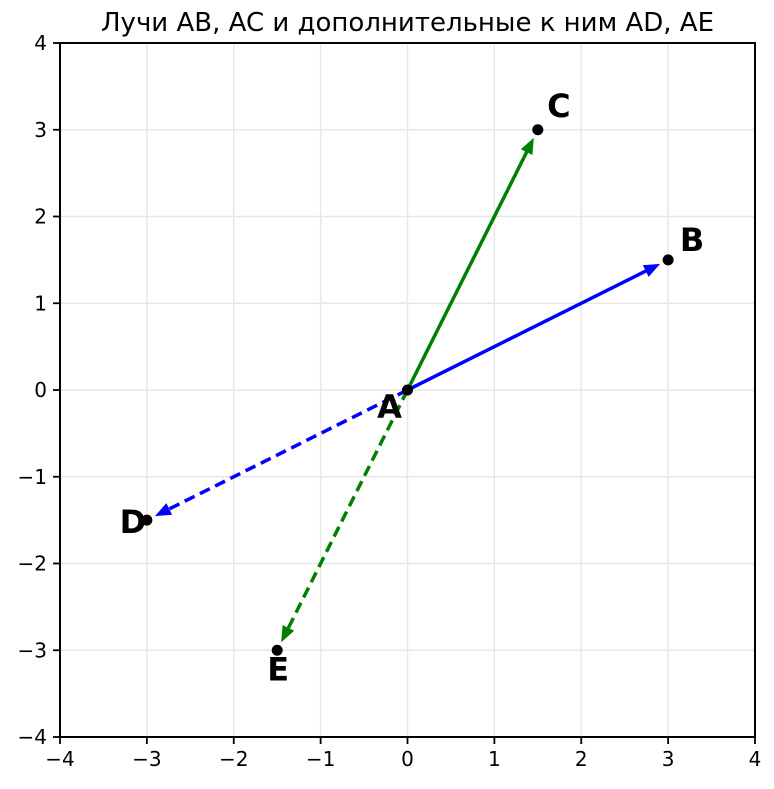  I want to click on ray-AB-arrowhead, so click(651, 270).